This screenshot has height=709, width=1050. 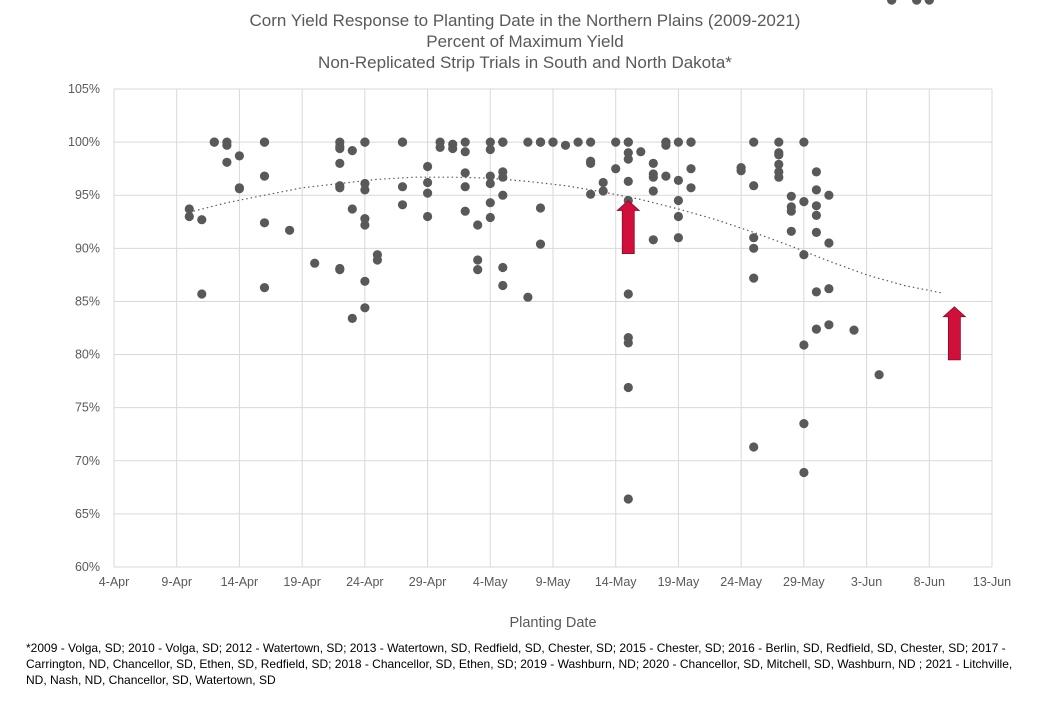 I want to click on y-tick-label: 95%, so click(x=87, y=195).